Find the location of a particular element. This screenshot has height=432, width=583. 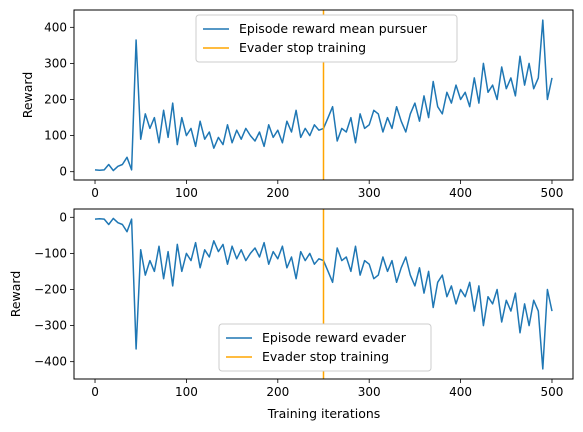

legend-entry-series: Episode reward mean pursuer is located at coordinates (333, 28).